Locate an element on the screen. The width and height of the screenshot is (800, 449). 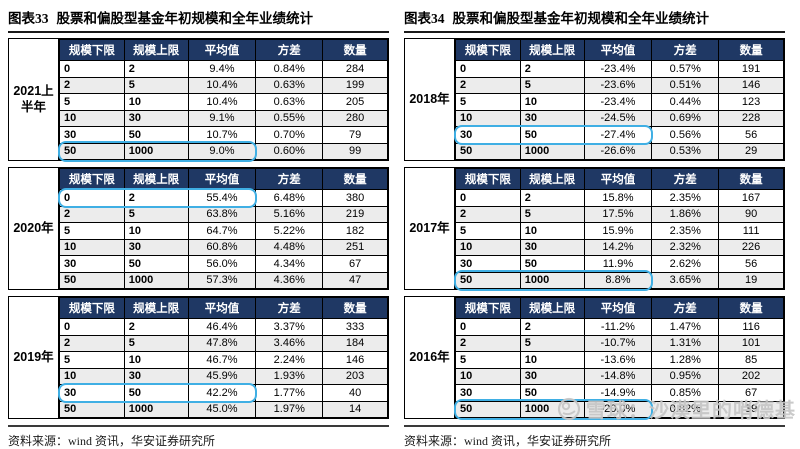
stat-value-cell: 85 is located at coordinates (751, 360).